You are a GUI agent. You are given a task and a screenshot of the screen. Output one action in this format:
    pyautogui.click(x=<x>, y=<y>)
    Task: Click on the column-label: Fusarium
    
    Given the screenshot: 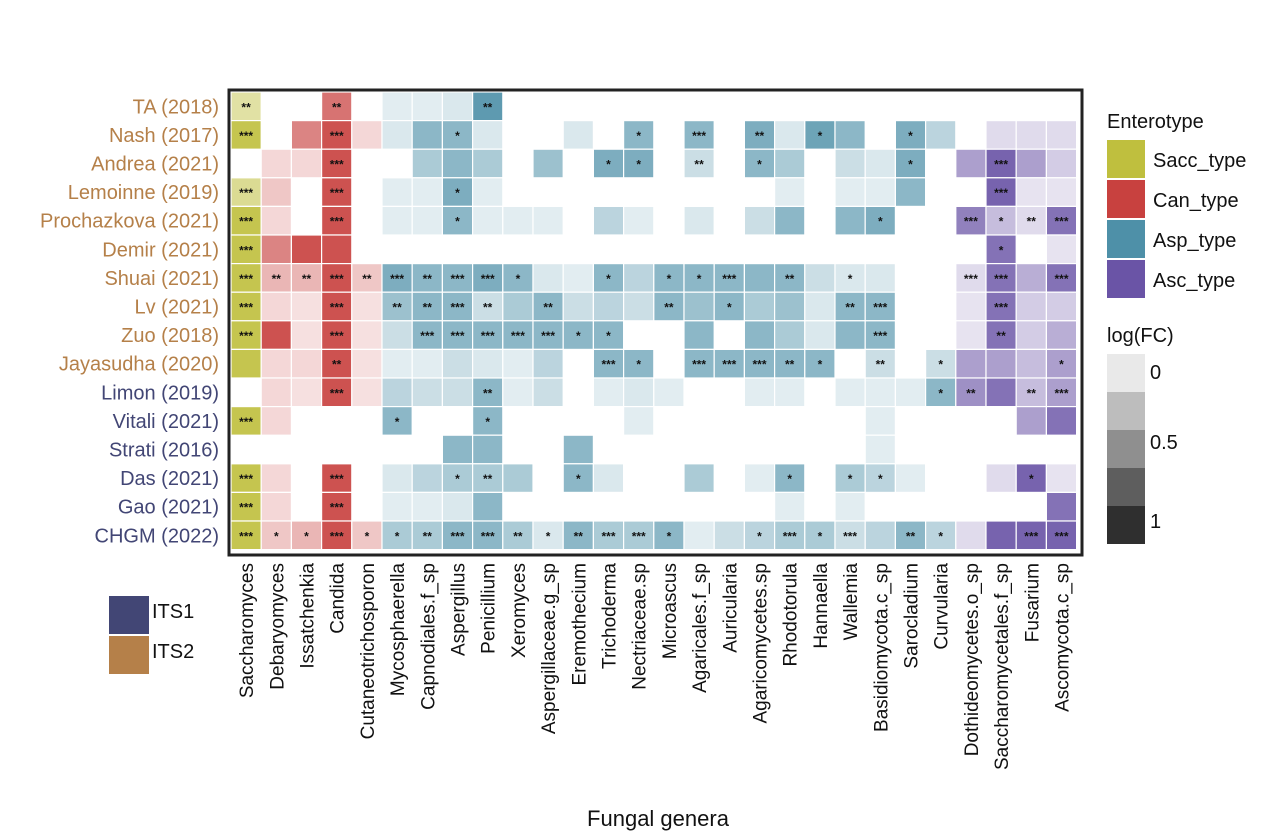 What is the action you would take?
    pyautogui.click(x=1032, y=602)
    